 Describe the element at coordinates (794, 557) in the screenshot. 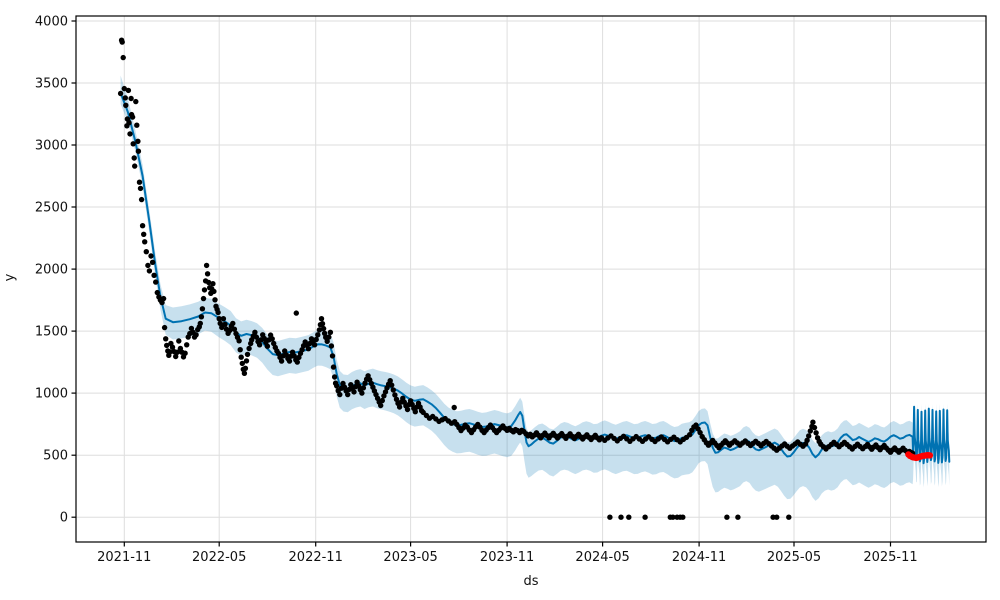

I see `x-tick-label: 2025-05` at that location.